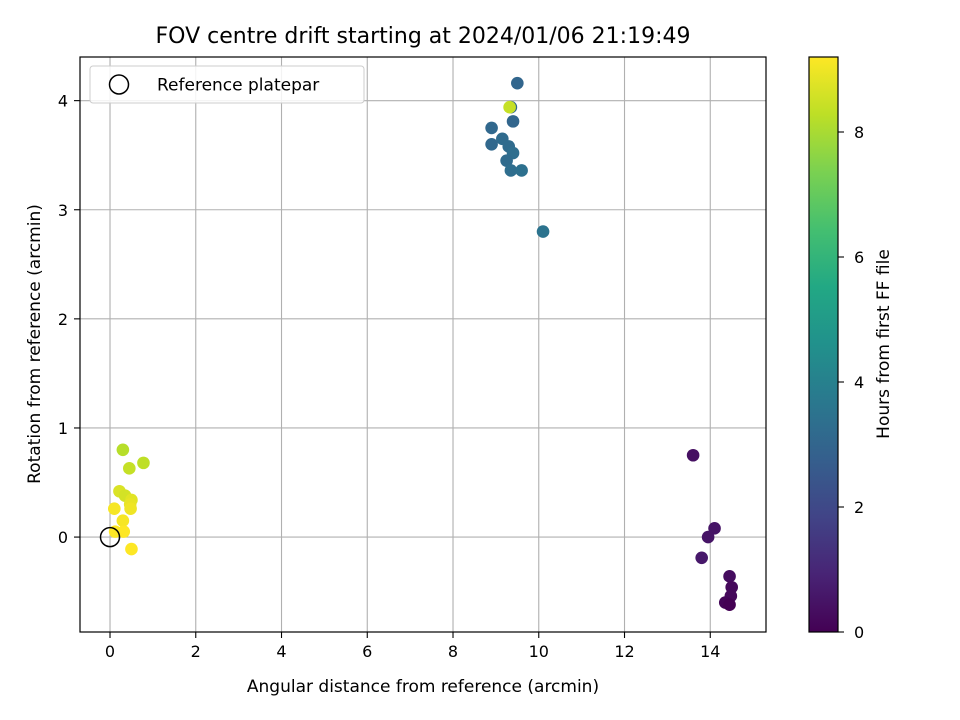 This screenshot has height=720, width=960. I want to click on colorbar-gradient, so click(823, 344).